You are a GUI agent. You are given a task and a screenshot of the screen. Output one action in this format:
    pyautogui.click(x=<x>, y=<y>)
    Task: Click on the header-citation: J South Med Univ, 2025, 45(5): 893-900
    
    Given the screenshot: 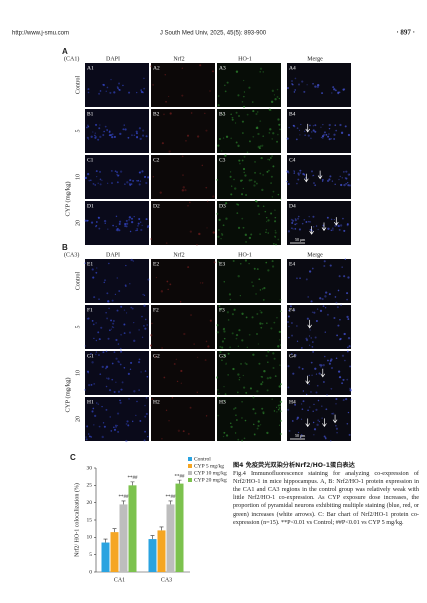 What is the action you would take?
    pyautogui.click(x=213, y=34)
    